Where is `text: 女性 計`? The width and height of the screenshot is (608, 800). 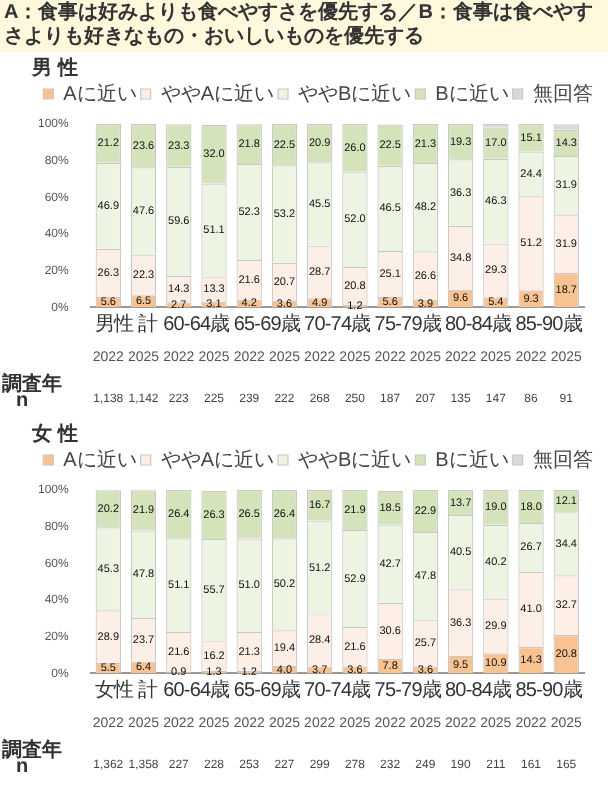
text: 女性 計 is located at coordinates (126, 690).